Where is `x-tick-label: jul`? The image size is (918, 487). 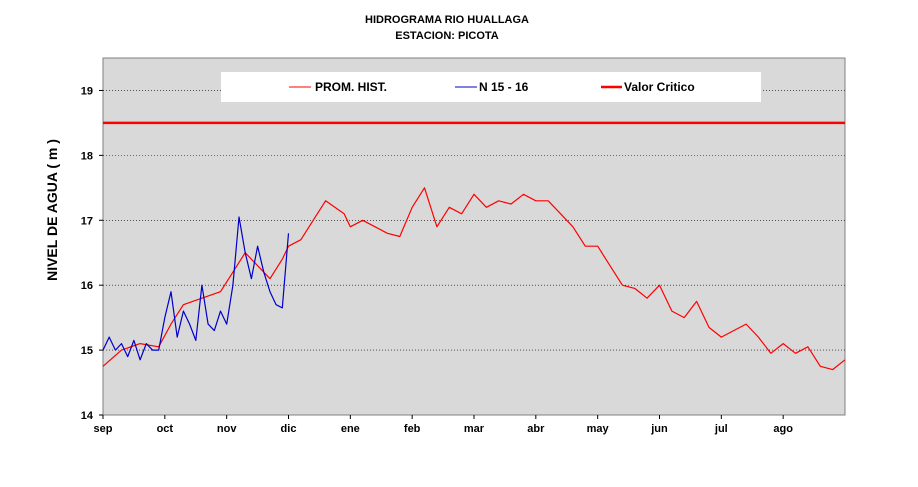 x-tick-label: jul is located at coordinates (721, 429).